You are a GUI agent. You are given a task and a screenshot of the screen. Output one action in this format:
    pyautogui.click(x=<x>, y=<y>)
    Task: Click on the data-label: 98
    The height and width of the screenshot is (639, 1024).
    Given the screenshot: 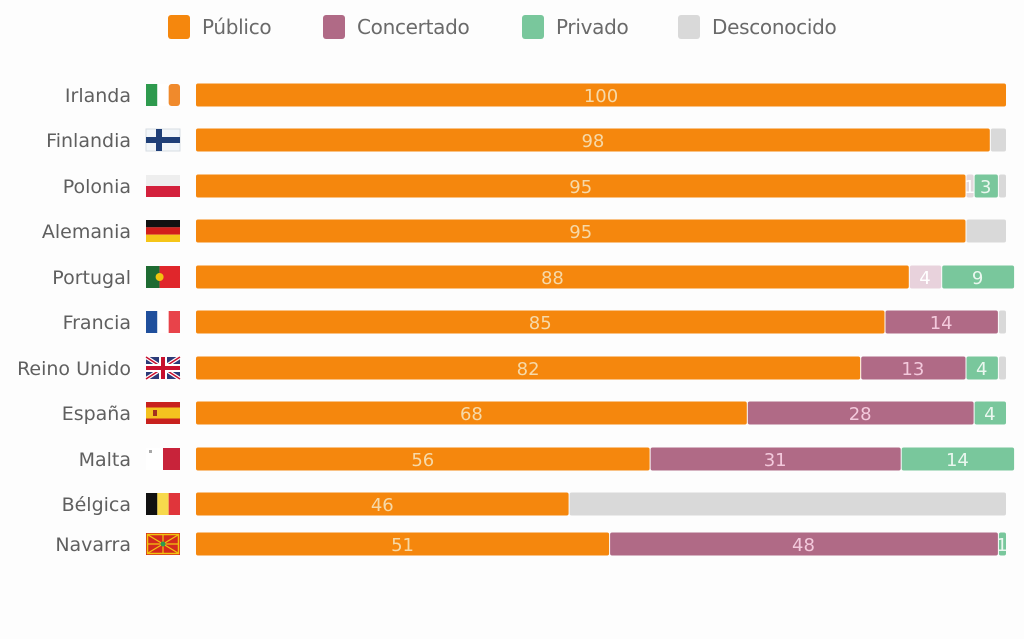 What is the action you would take?
    pyautogui.click(x=592, y=141)
    